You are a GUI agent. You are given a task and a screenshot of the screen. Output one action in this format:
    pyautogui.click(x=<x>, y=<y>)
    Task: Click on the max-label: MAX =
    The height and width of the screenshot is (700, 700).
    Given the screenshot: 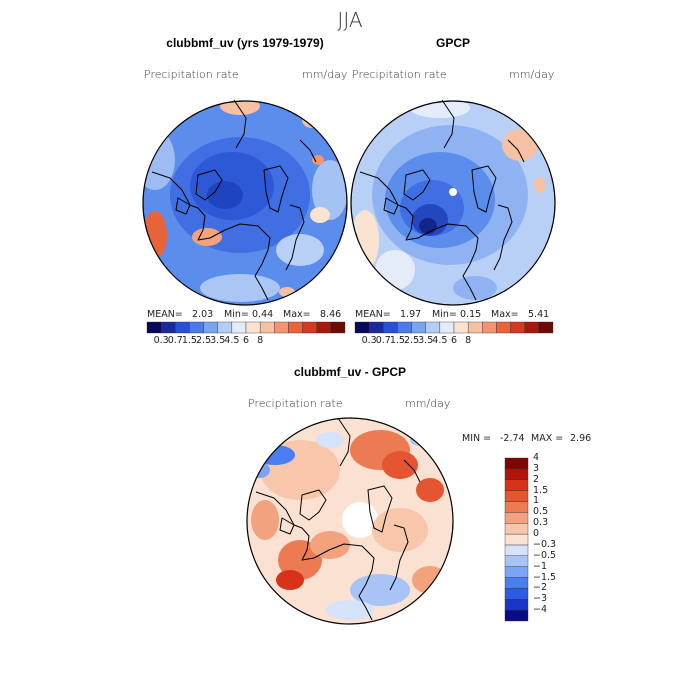 What is the action you would take?
    pyautogui.click(x=547, y=438)
    